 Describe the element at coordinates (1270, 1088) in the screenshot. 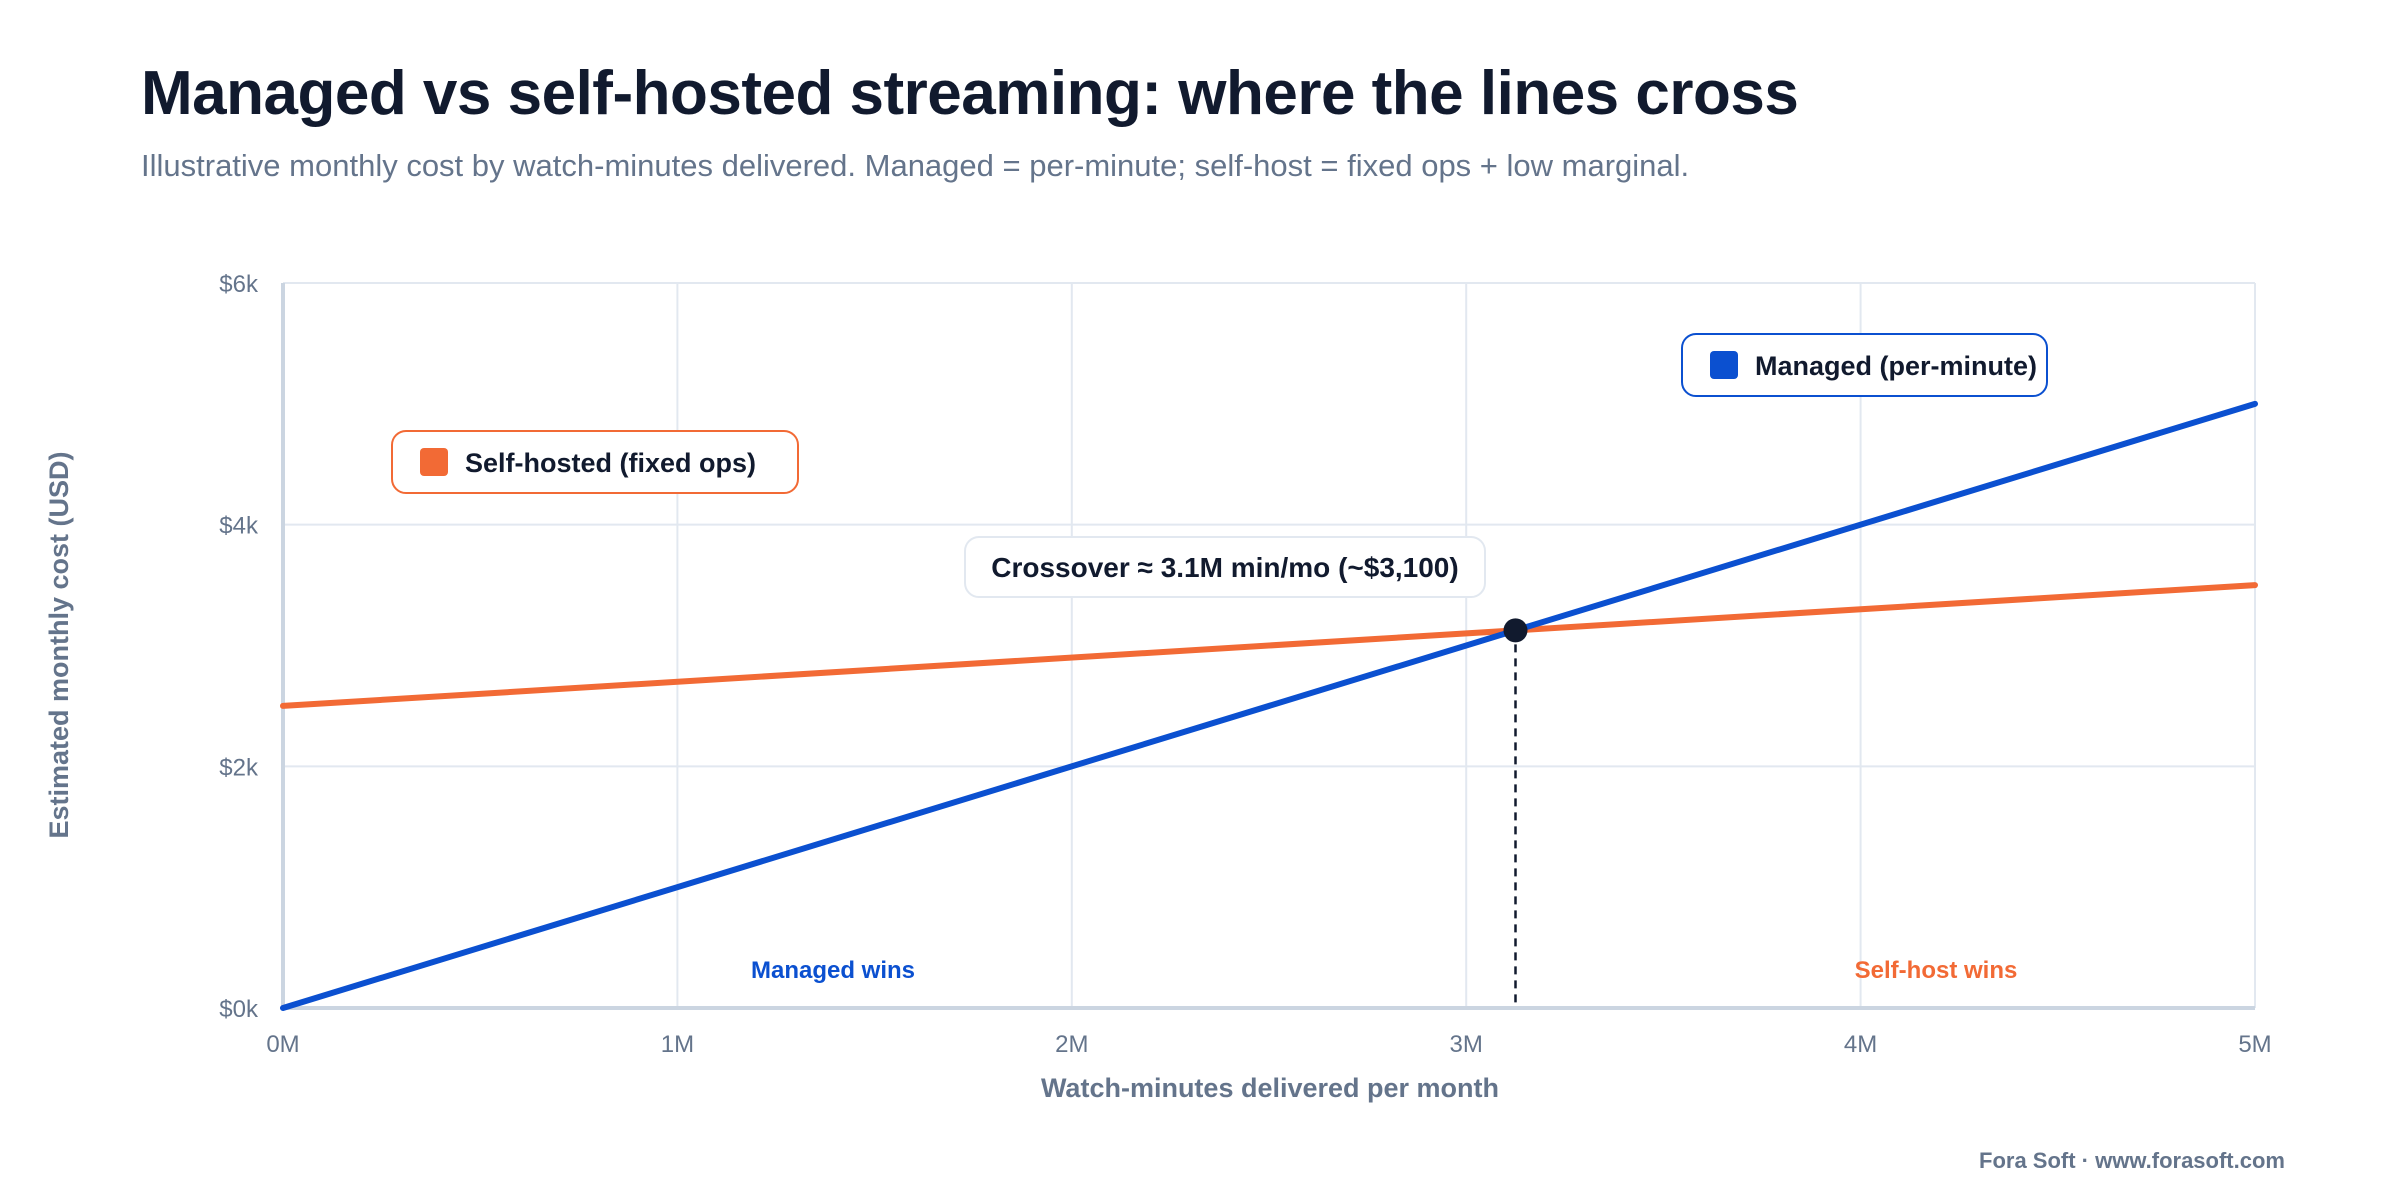

I see `x-axis-label: Watch-minutes delivered per month` at that location.